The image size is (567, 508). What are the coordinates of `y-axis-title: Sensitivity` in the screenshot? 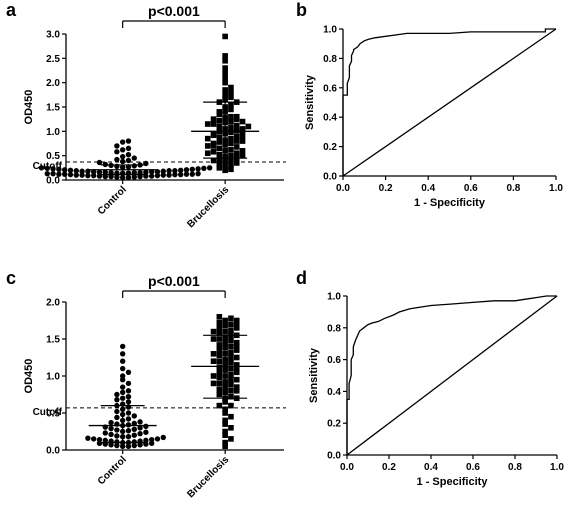 It's located at (314, 375).